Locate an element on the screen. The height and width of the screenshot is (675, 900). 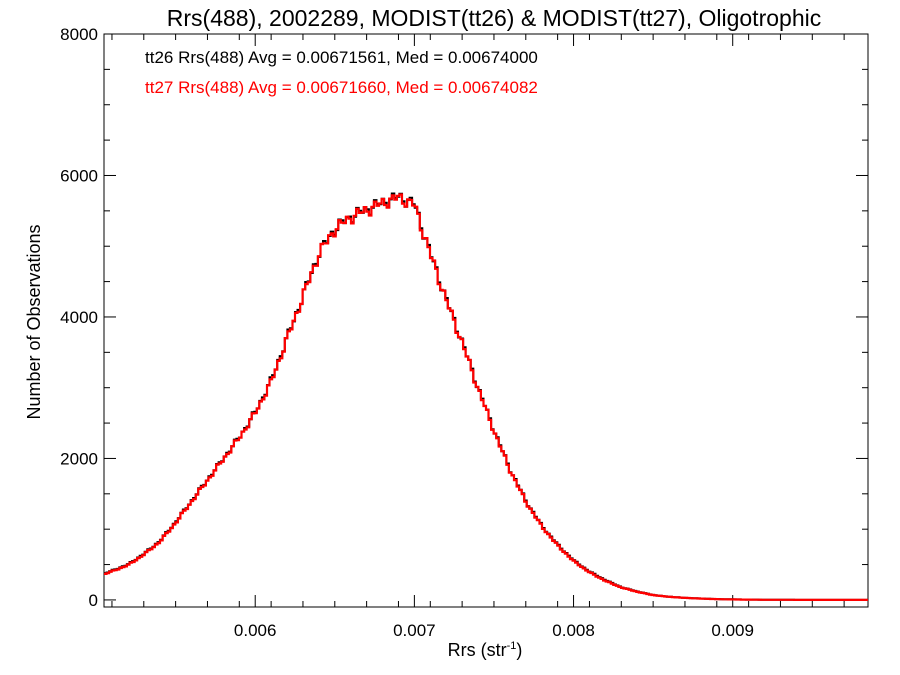
x-tick-label: 0.006 is located at coordinates (255, 630).